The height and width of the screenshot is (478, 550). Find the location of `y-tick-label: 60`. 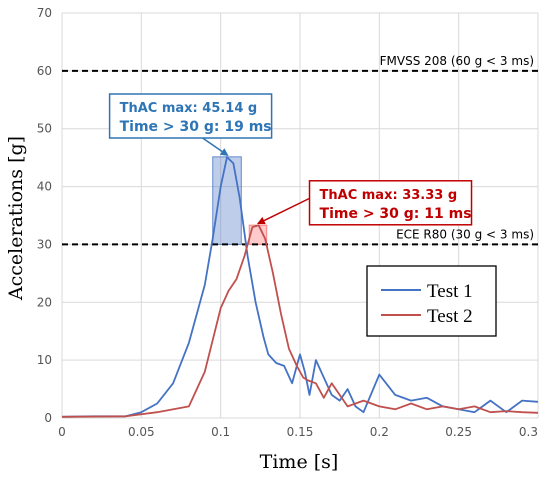

y-tick-label: 60 is located at coordinates (44, 71).